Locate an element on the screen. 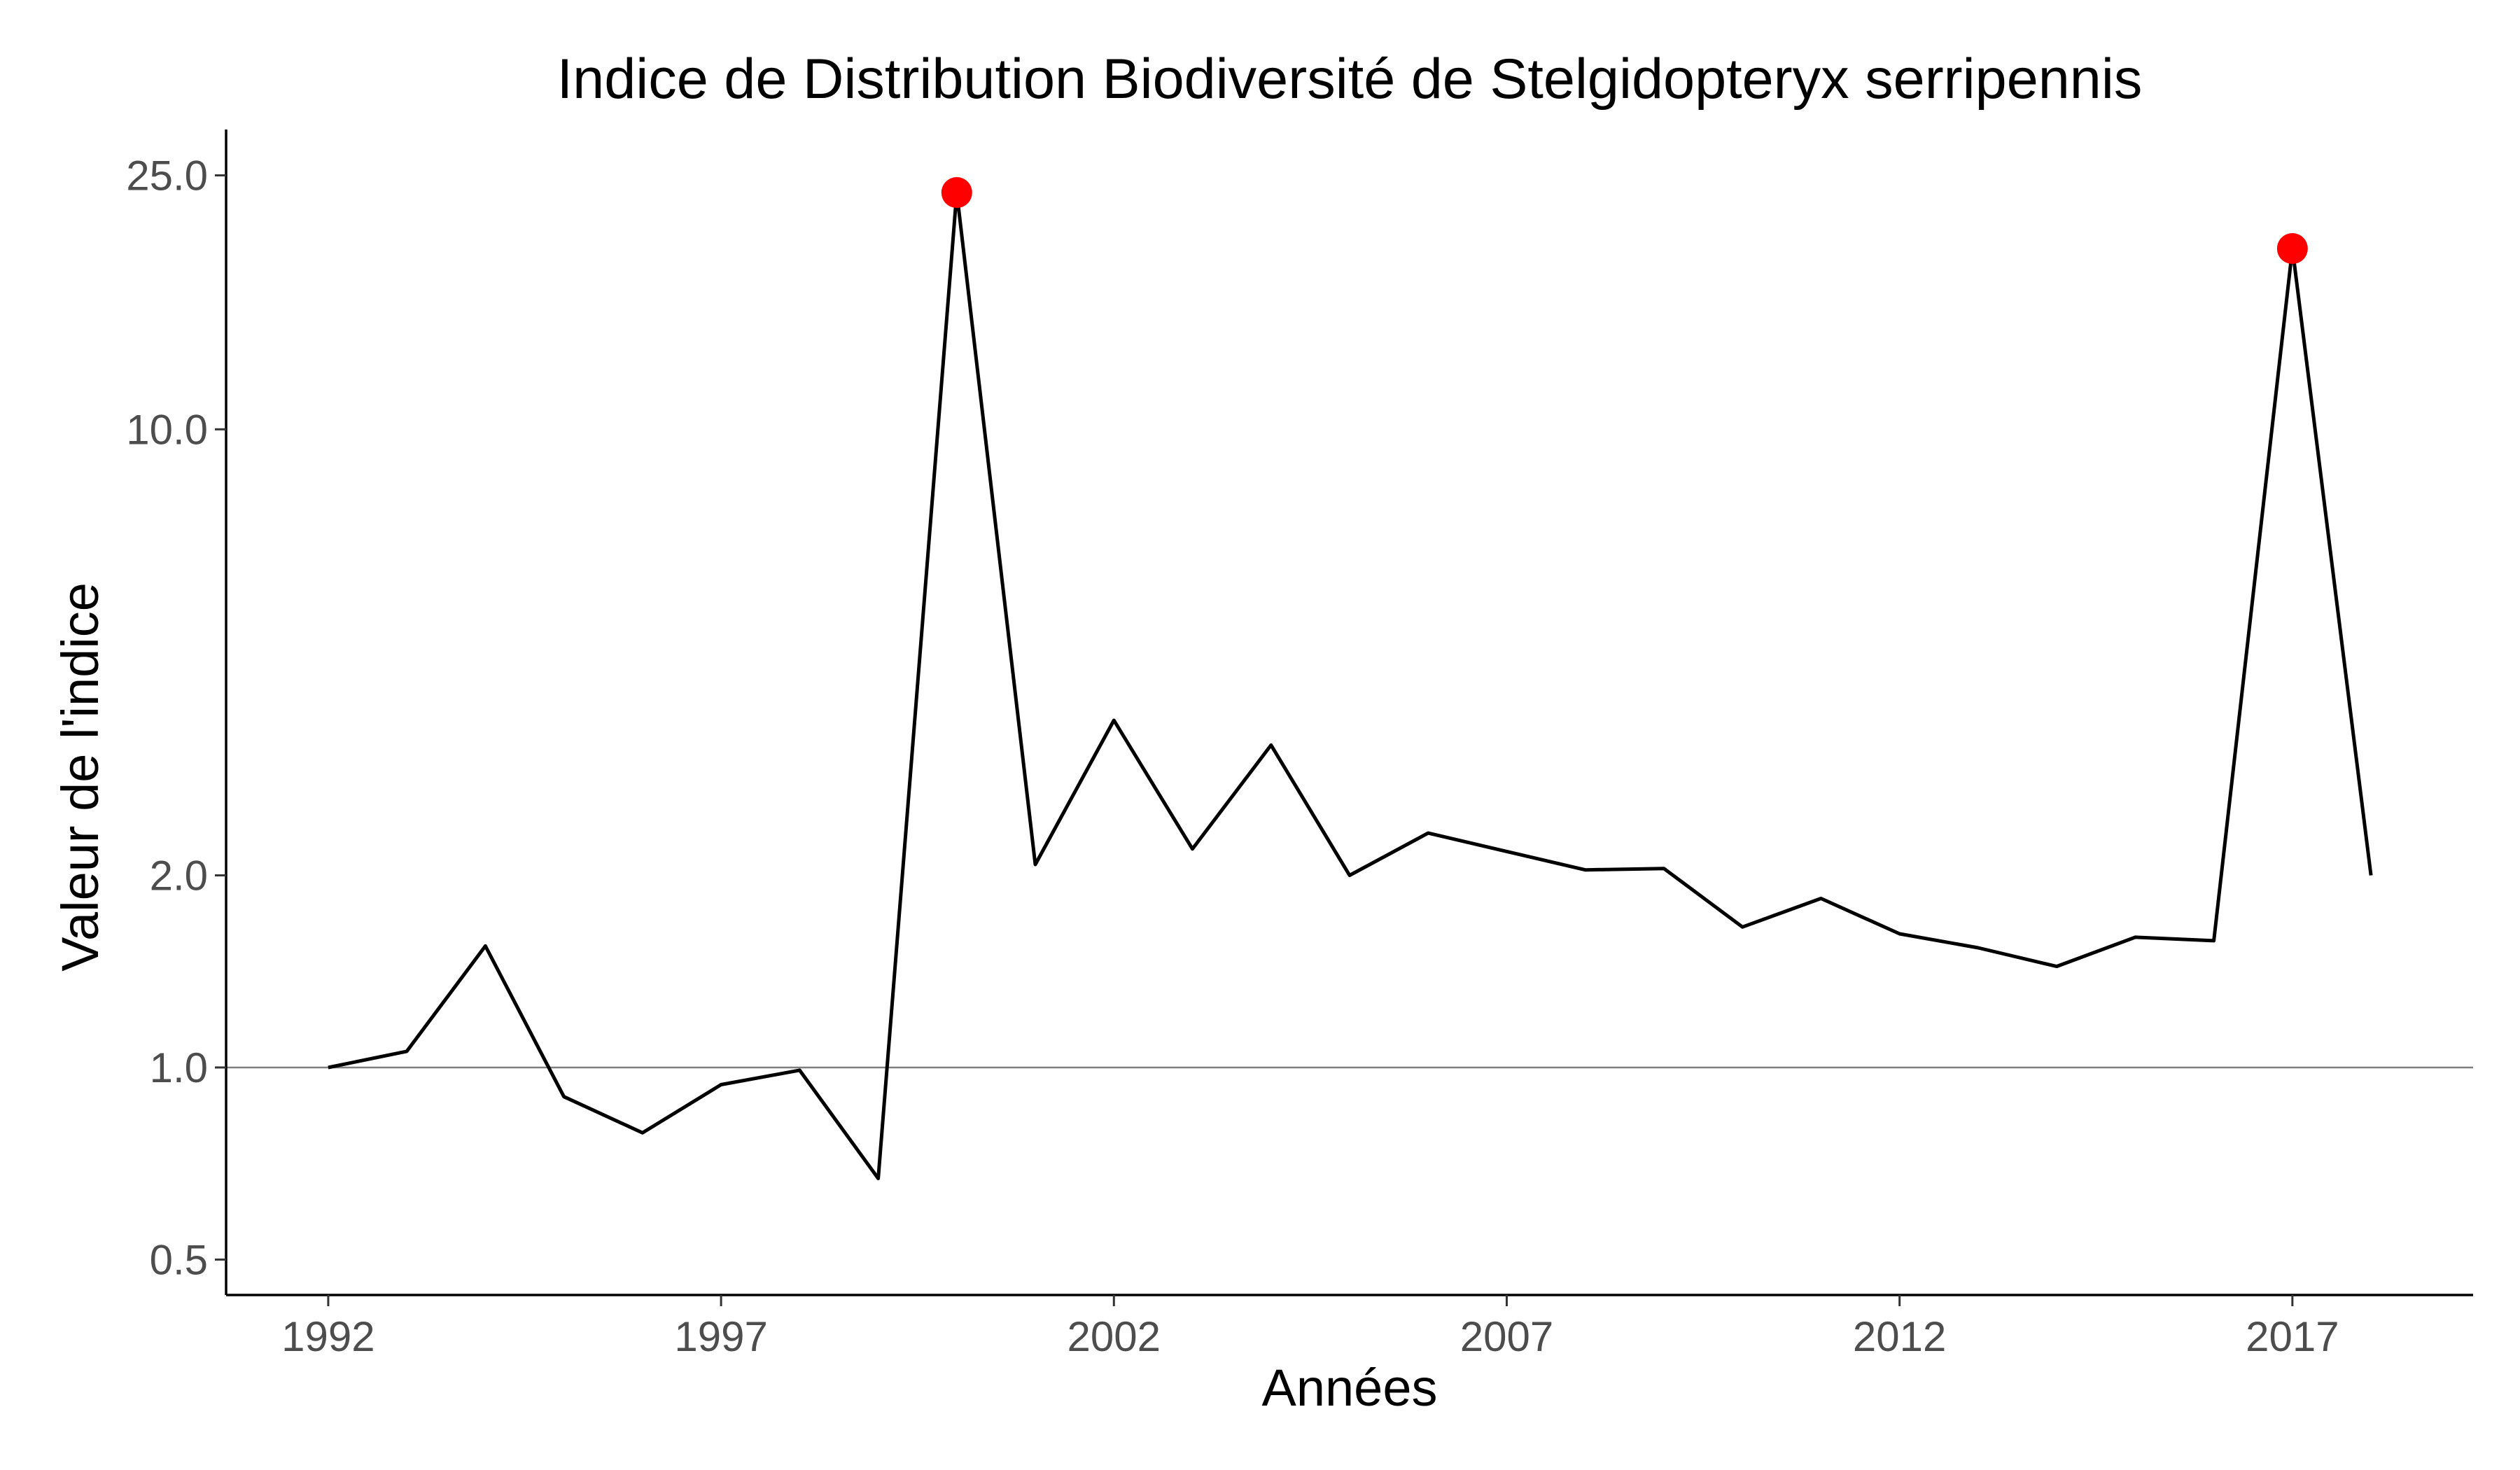 This screenshot has height=1470, width=2520. y-axis-title: Valeur de l'indice is located at coordinates (80, 777).